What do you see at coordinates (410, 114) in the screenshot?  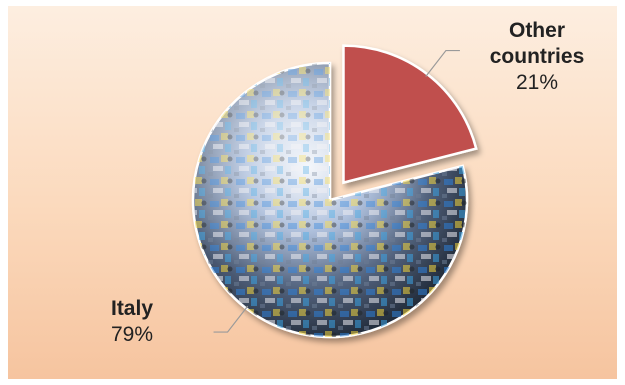 I see `pie-slice-other-countries` at bounding box center [410, 114].